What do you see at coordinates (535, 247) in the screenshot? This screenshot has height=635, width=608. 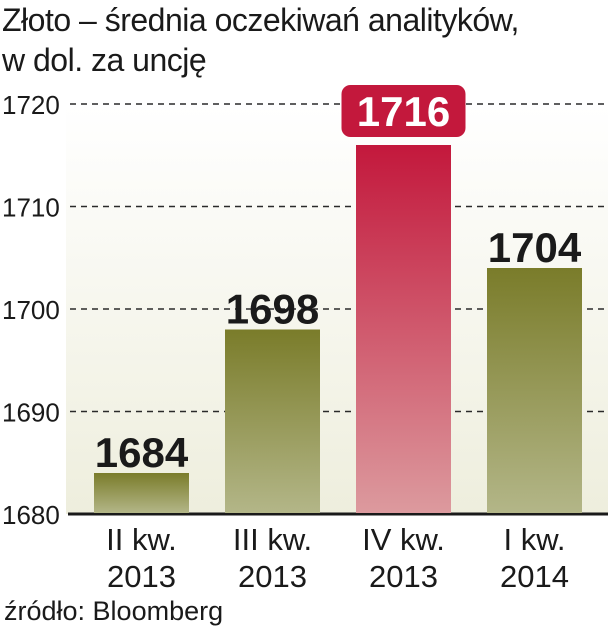 I see `value-label: 1704` at bounding box center [535, 247].